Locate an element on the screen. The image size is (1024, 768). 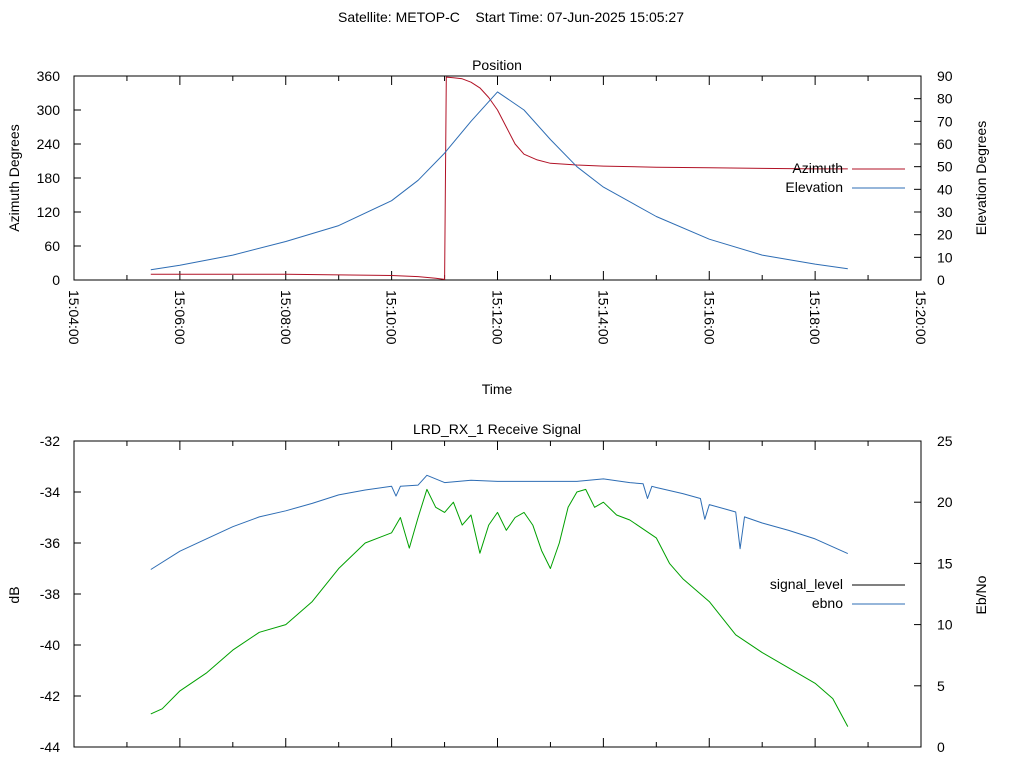
position-y-tick-label: 180 is located at coordinates (49, 178).